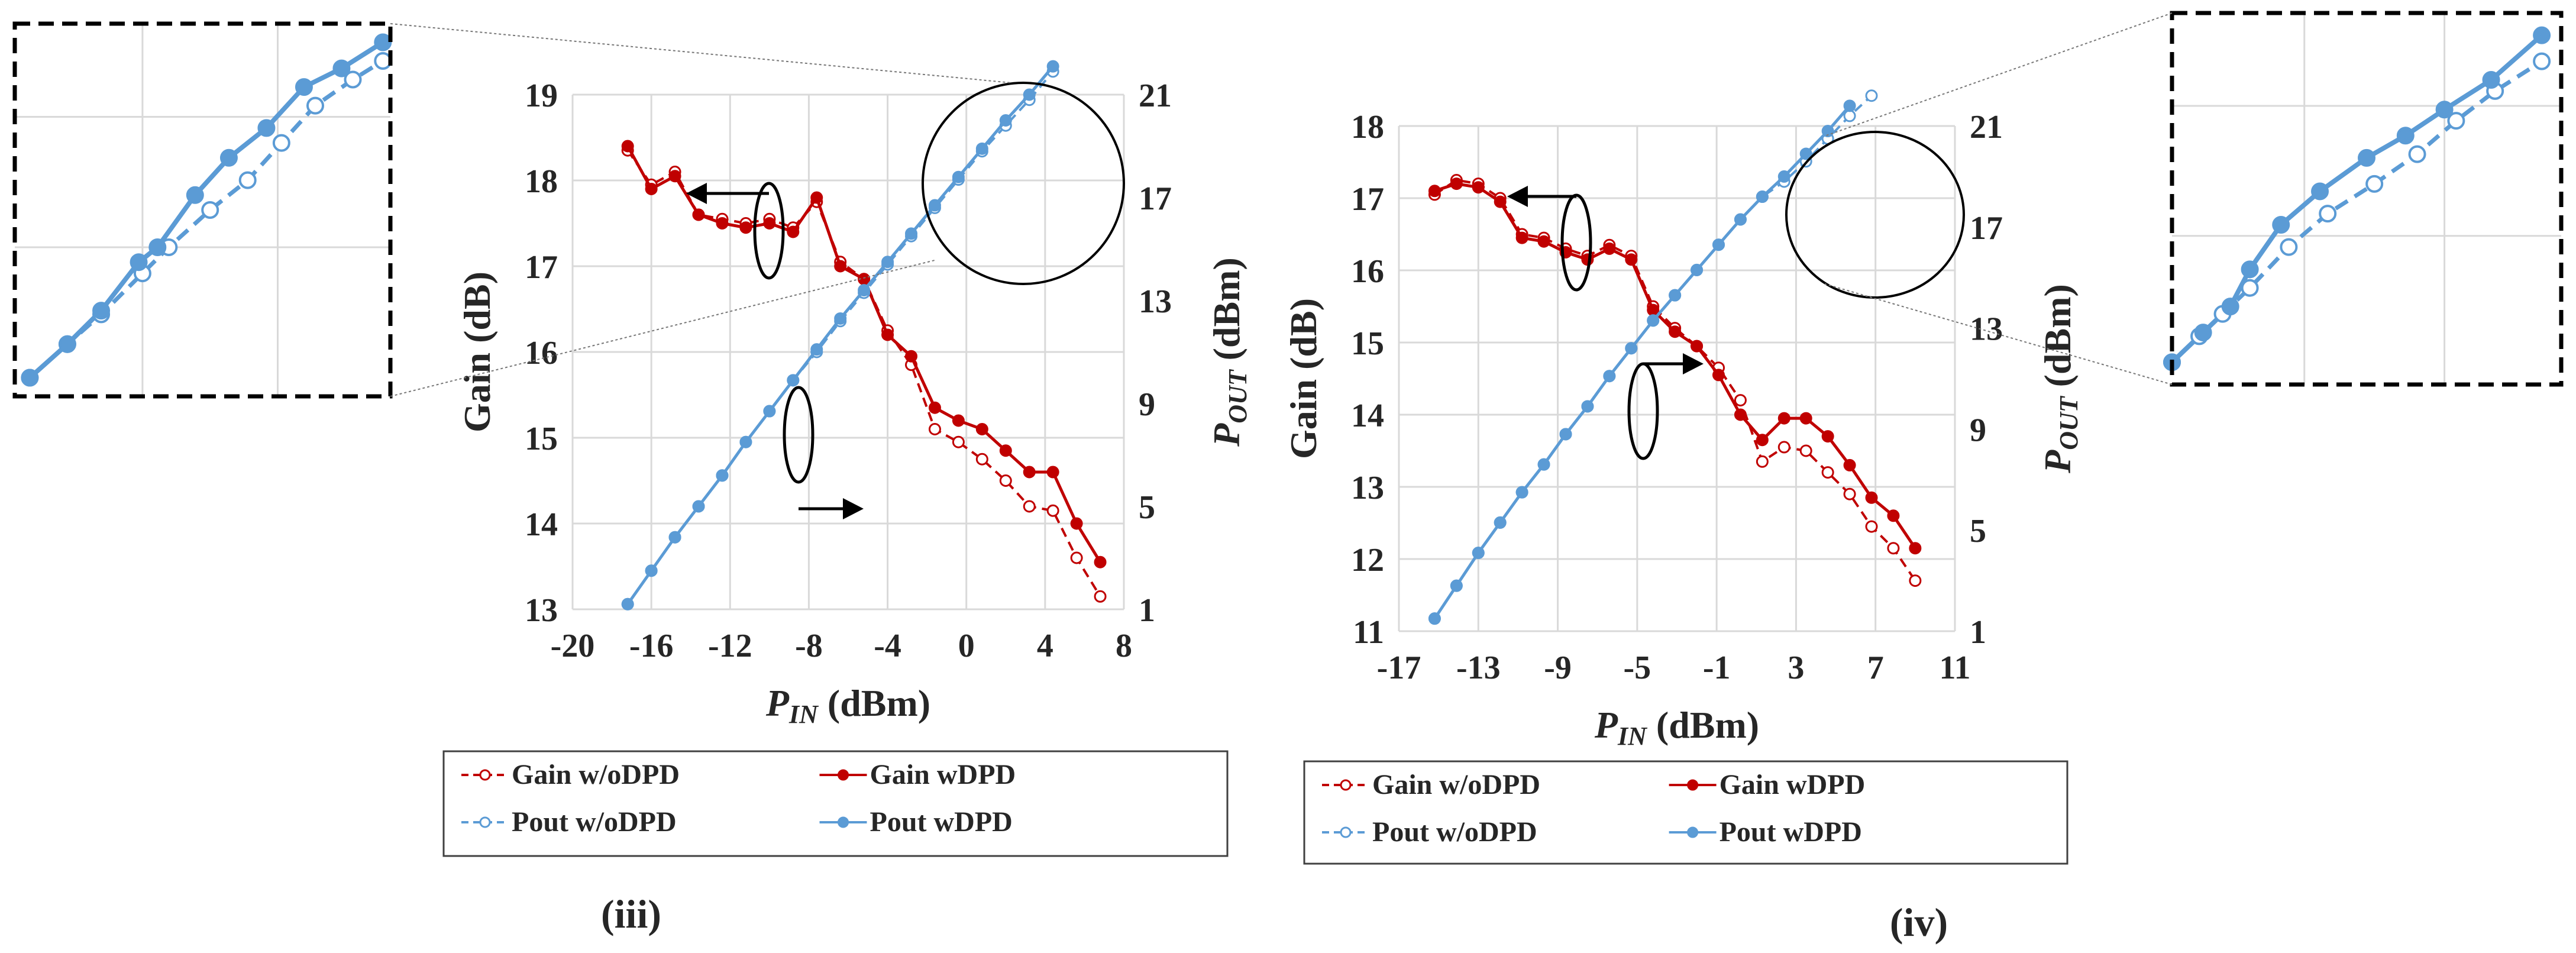 This screenshot has width=2576, height=953. Describe the element at coordinates (1558, 668) in the screenshot. I see `x-tick-label: -9` at that location.